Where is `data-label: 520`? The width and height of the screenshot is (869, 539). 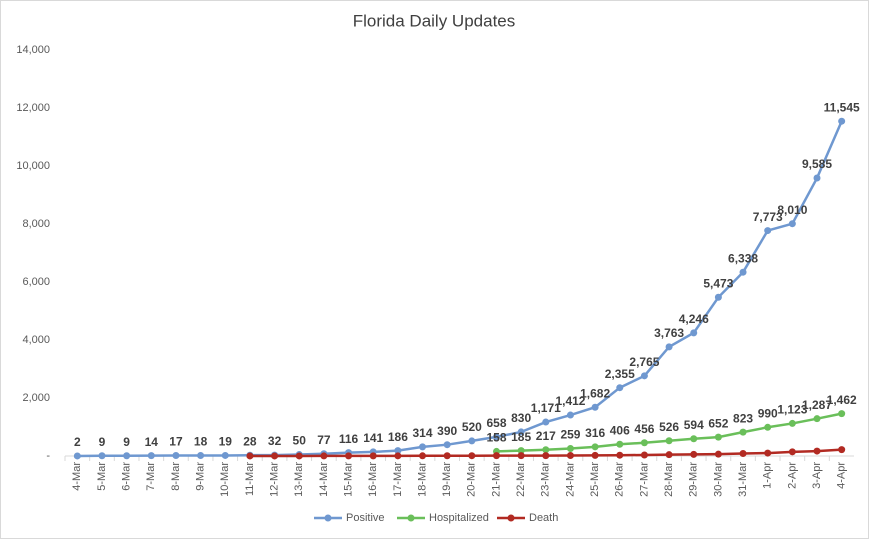
data-label: 520 is located at coordinates (472, 427).